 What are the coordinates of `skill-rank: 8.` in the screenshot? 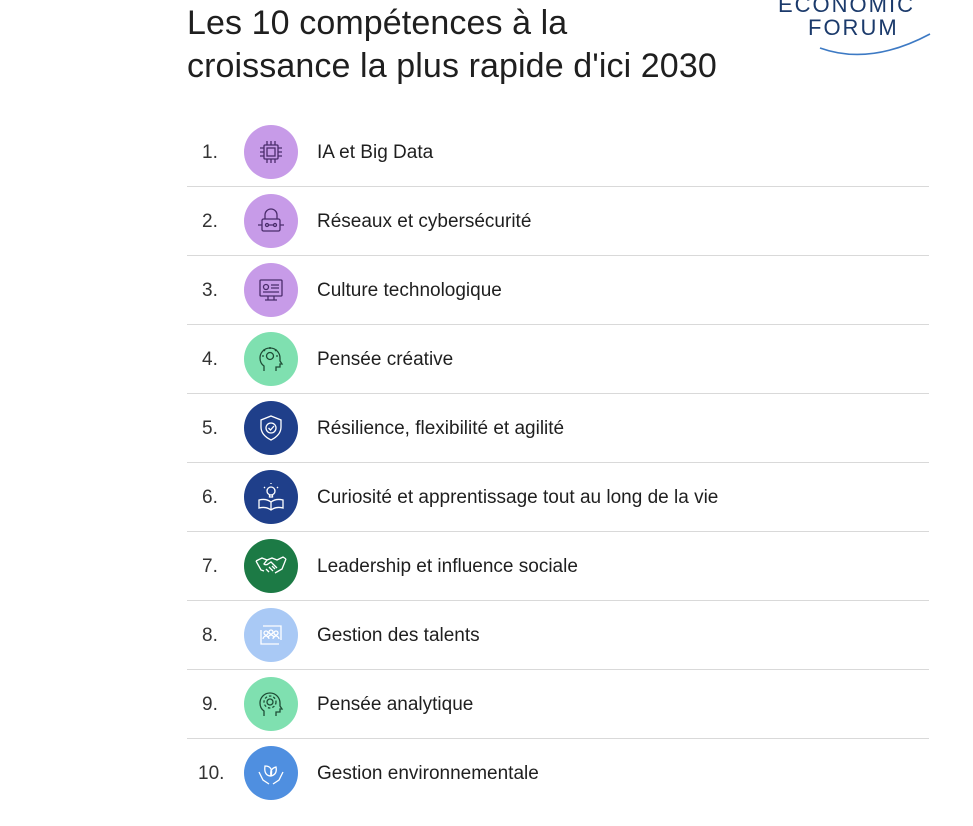 It's located at (210, 635).